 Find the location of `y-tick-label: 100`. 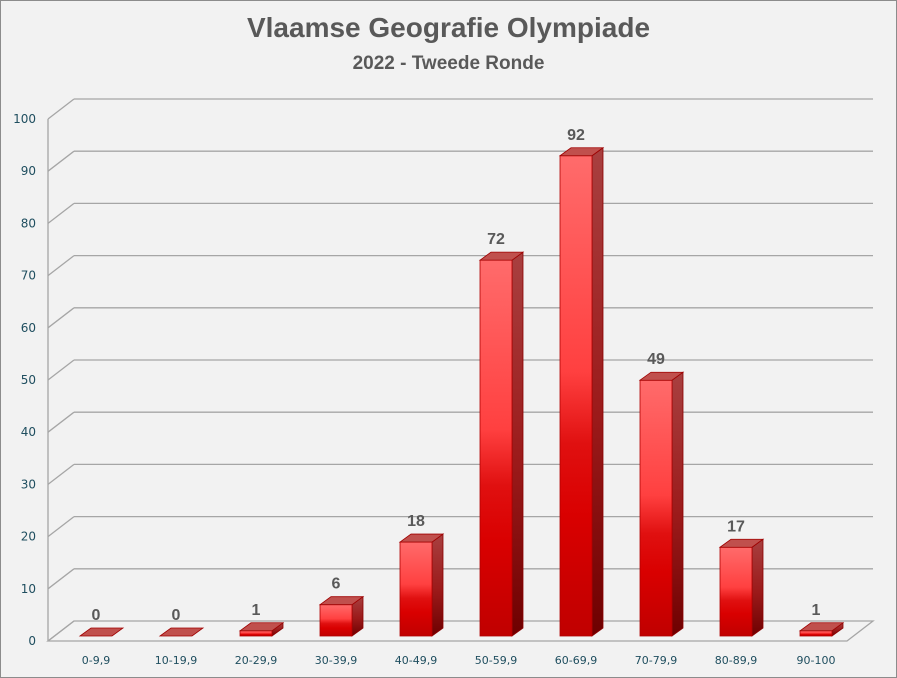

y-tick-label: 100 is located at coordinates (24, 119).